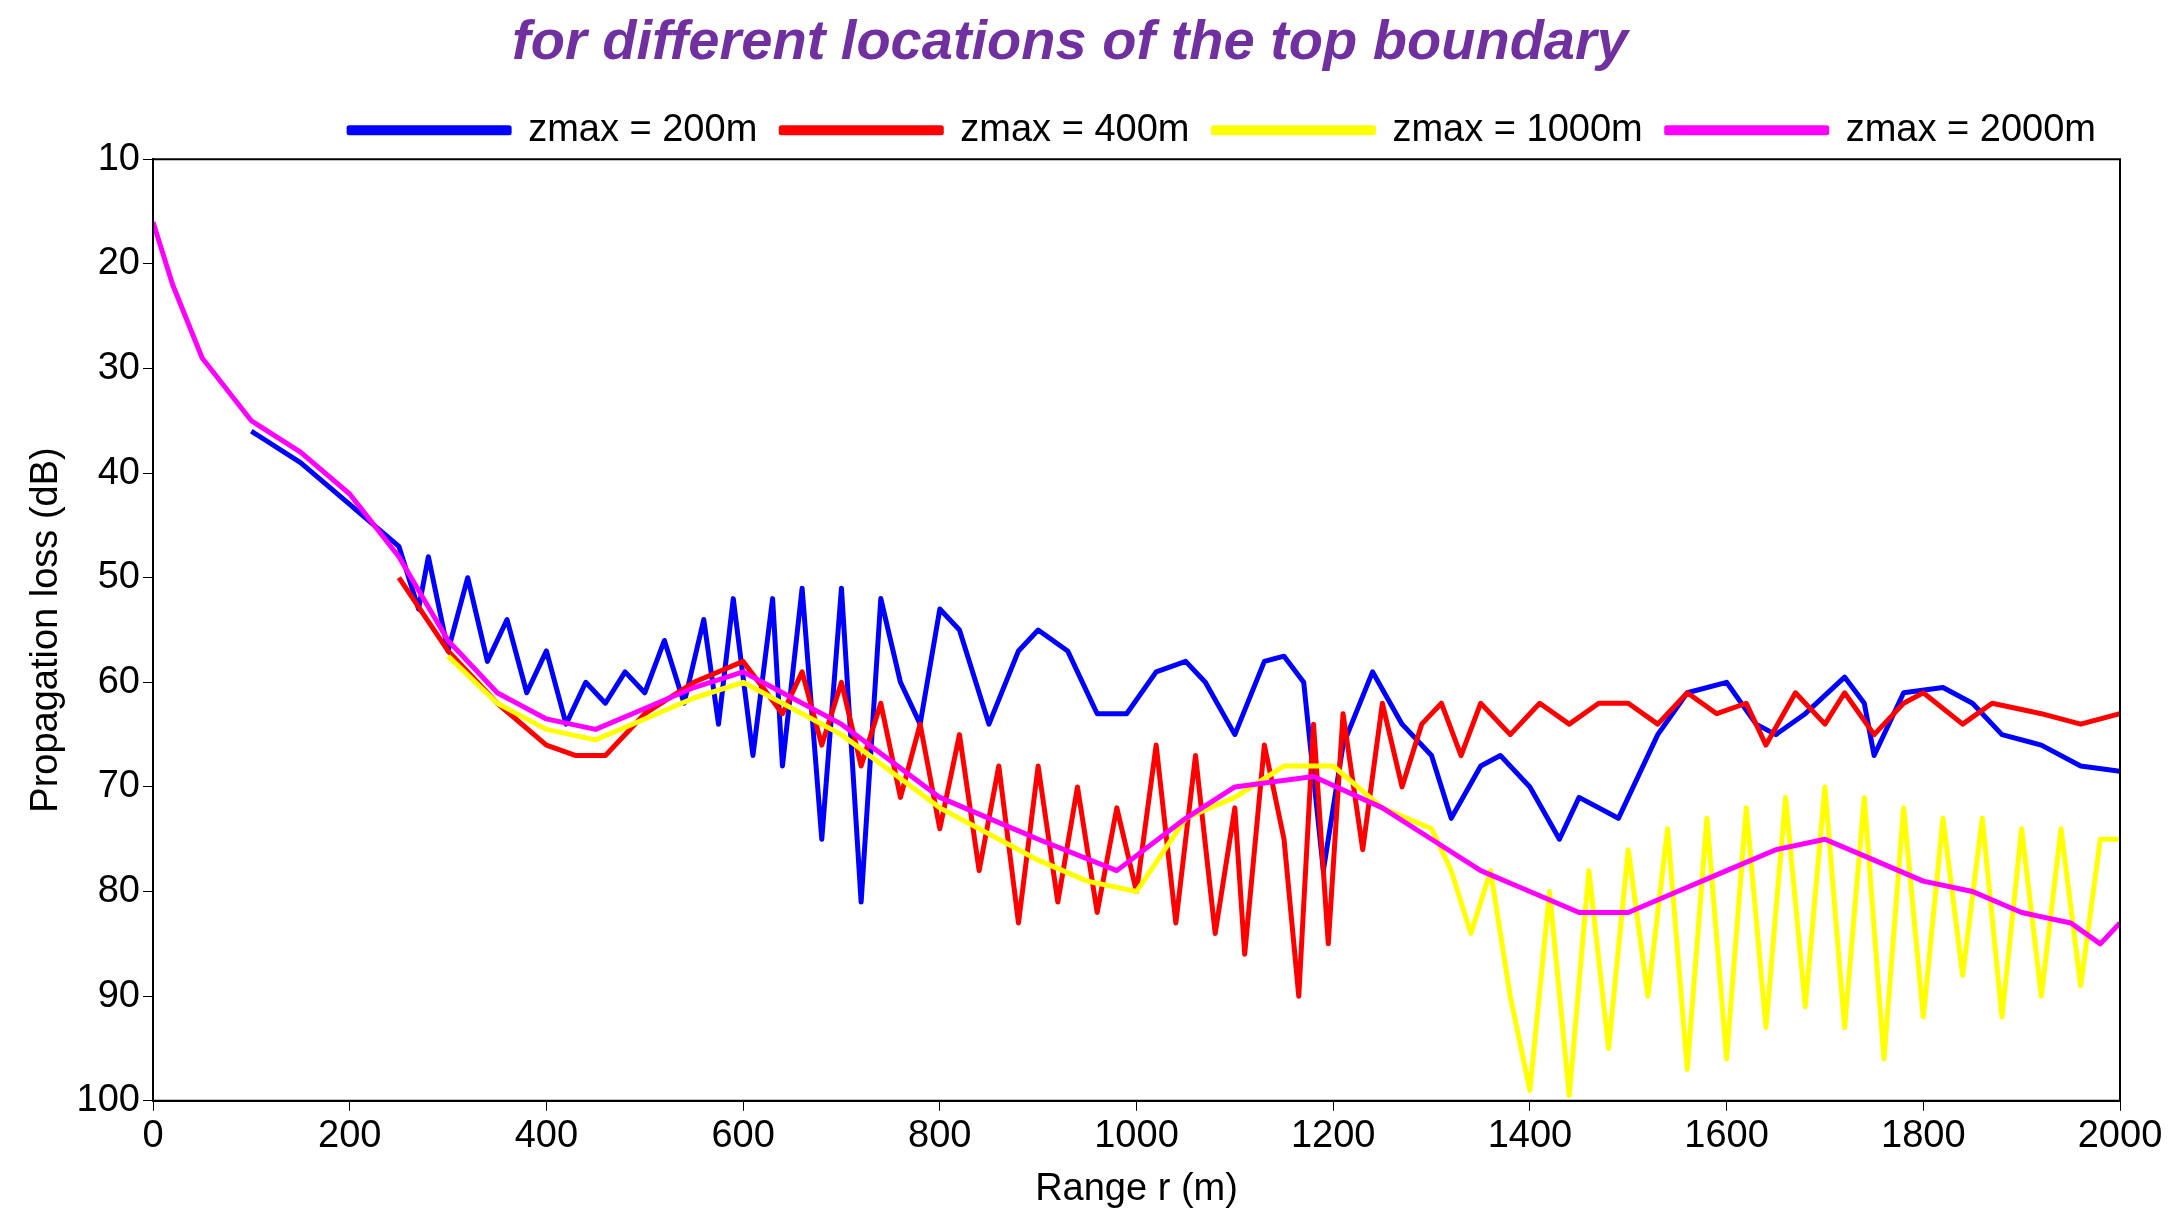 The image size is (2180, 1226). I want to click on x-tick-label: 2000, so click(2120, 1134).